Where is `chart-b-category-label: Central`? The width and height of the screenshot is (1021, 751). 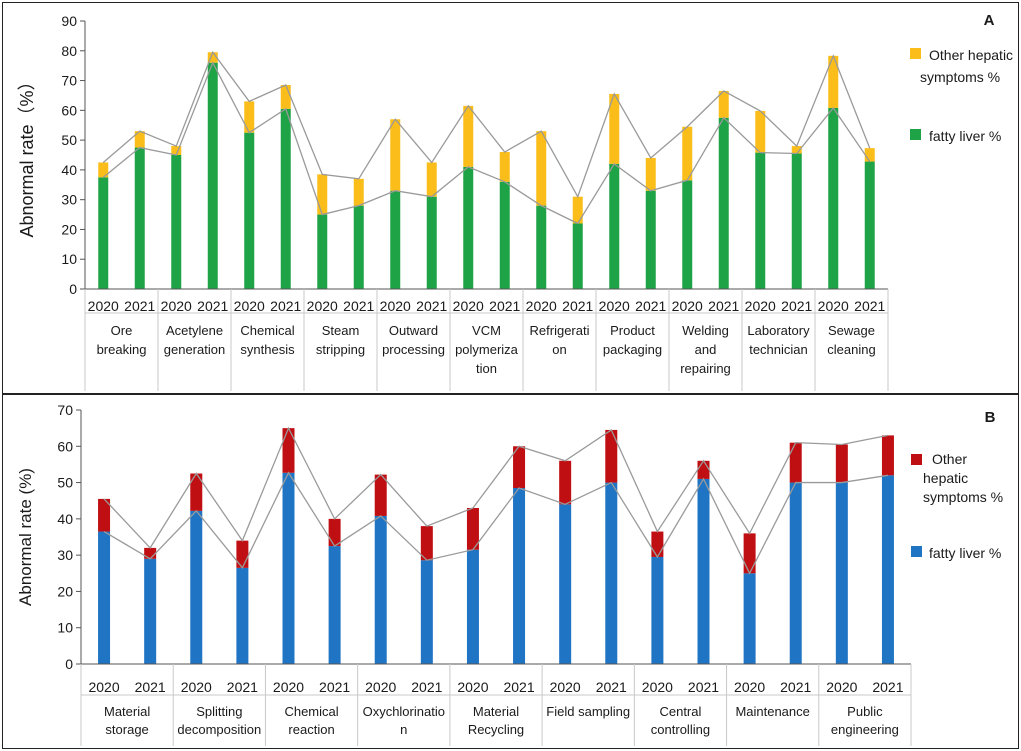 chart-b-category-label: Central is located at coordinates (680, 711).